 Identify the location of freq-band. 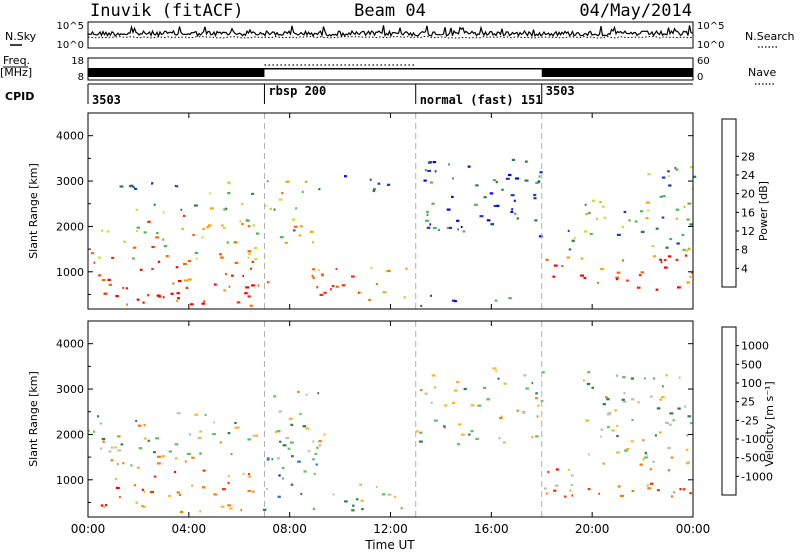
(617, 72).